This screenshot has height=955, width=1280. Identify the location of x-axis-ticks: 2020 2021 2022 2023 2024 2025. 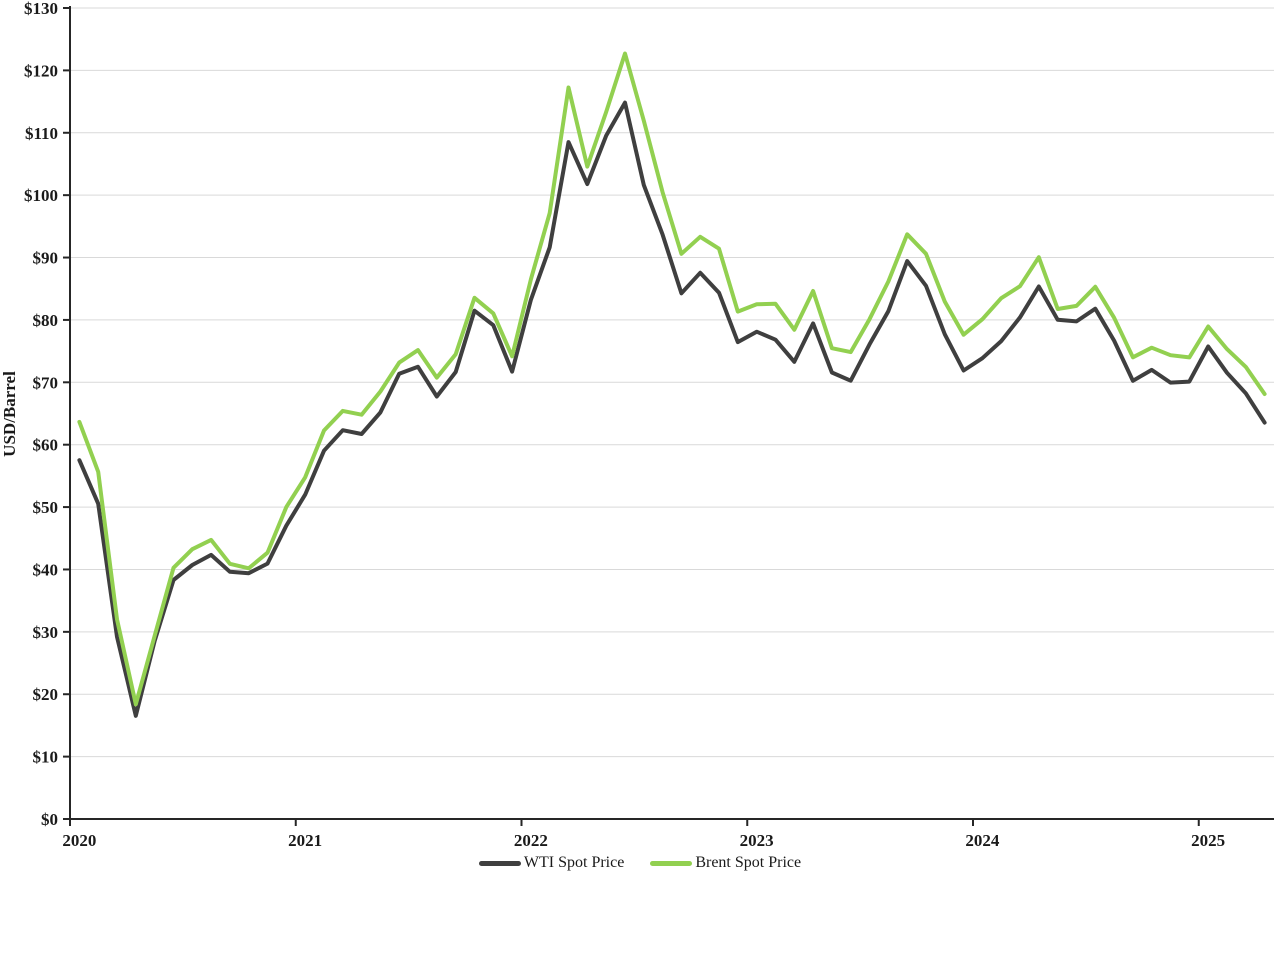
(643, 834).